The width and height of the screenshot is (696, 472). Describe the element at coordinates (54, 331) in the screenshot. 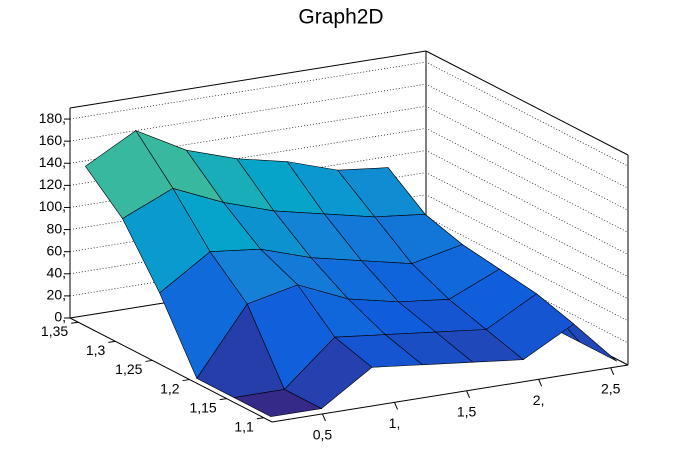

I see `y-tick-label: 1,35` at that location.